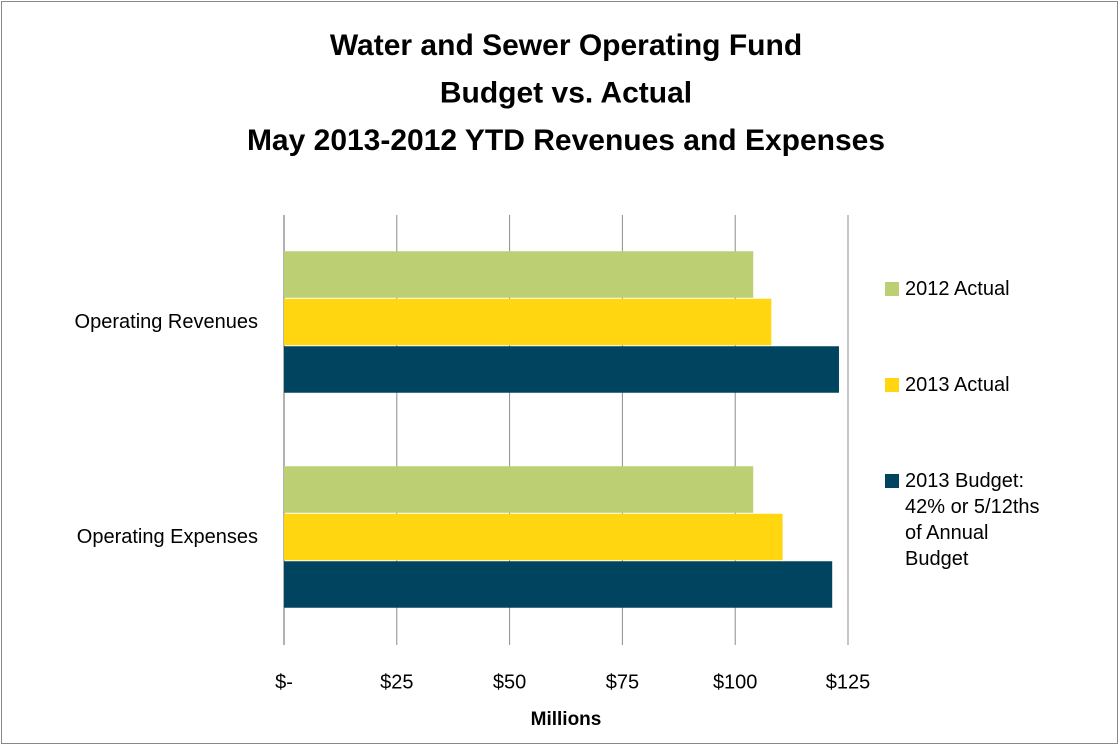 This screenshot has height=746, width=1120. I want to click on x-tick-label: $100, so click(735, 682).